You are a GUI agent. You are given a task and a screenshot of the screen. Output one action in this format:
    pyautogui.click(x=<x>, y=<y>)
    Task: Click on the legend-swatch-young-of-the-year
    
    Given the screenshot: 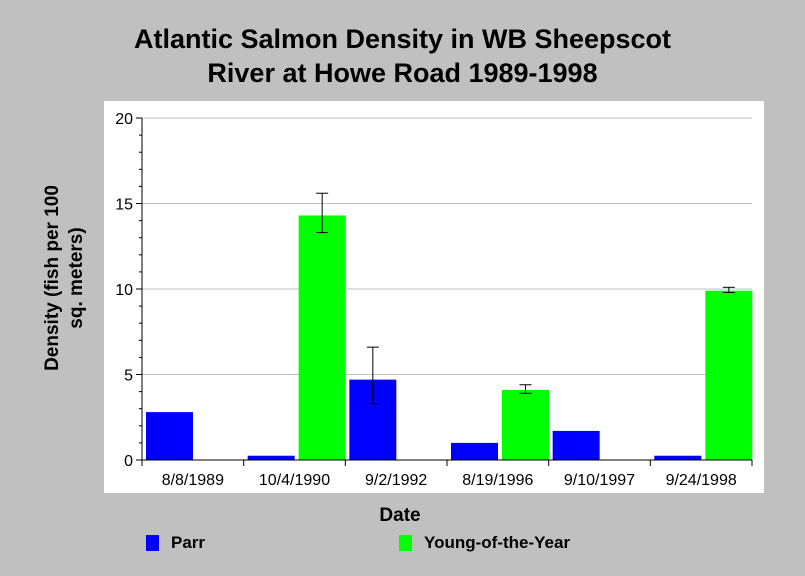 What is the action you would take?
    pyautogui.click(x=405, y=543)
    